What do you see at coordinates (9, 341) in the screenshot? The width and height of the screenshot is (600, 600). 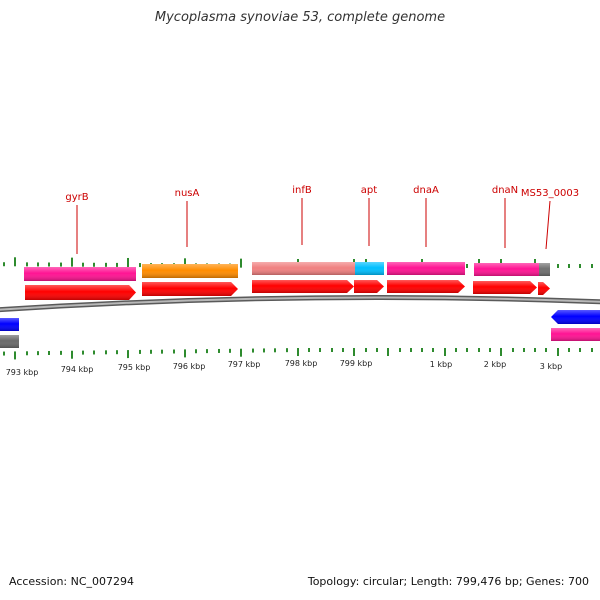 I see `left-edge-gene-gray-shade` at bounding box center [9, 341].